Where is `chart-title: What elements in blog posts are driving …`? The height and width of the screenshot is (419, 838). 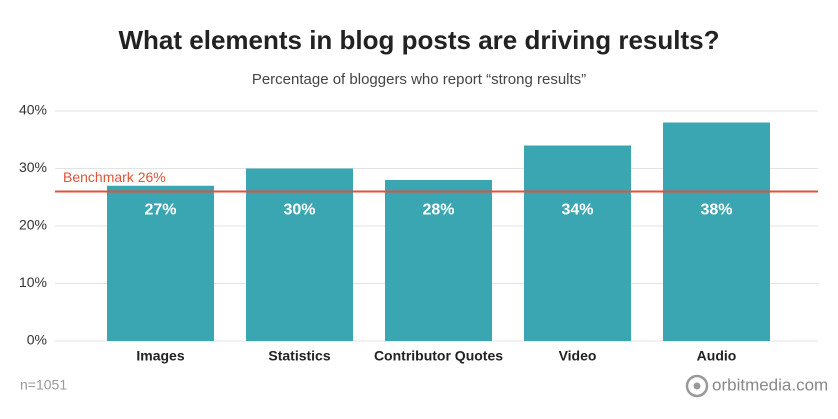 chart-title: What elements in blog posts are driving … is located at coordinates (419, 40).